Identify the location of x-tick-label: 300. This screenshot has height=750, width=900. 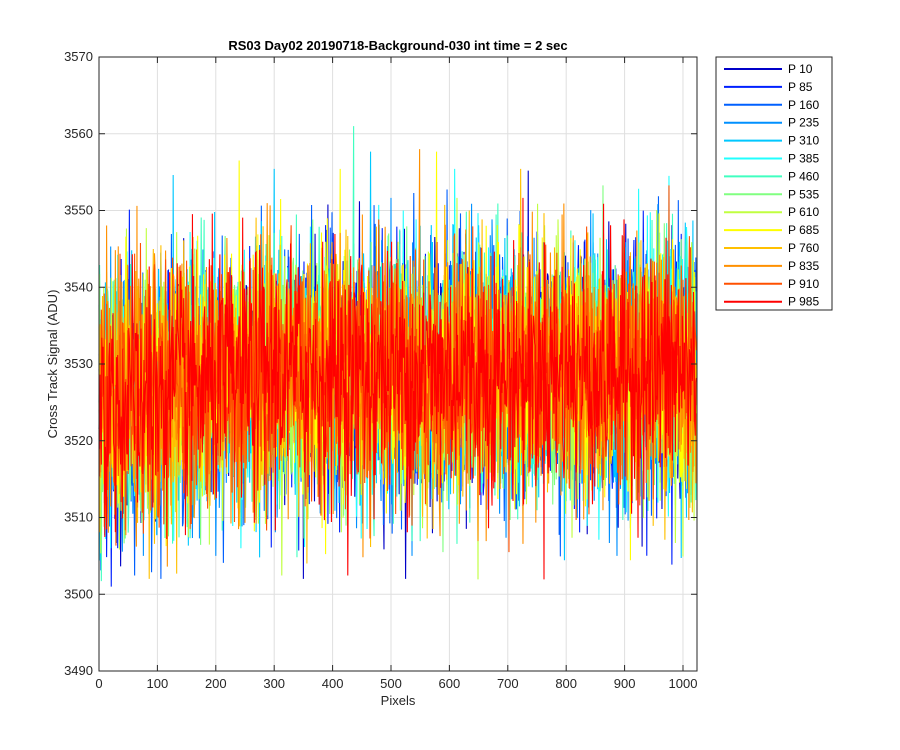
(274, 683).